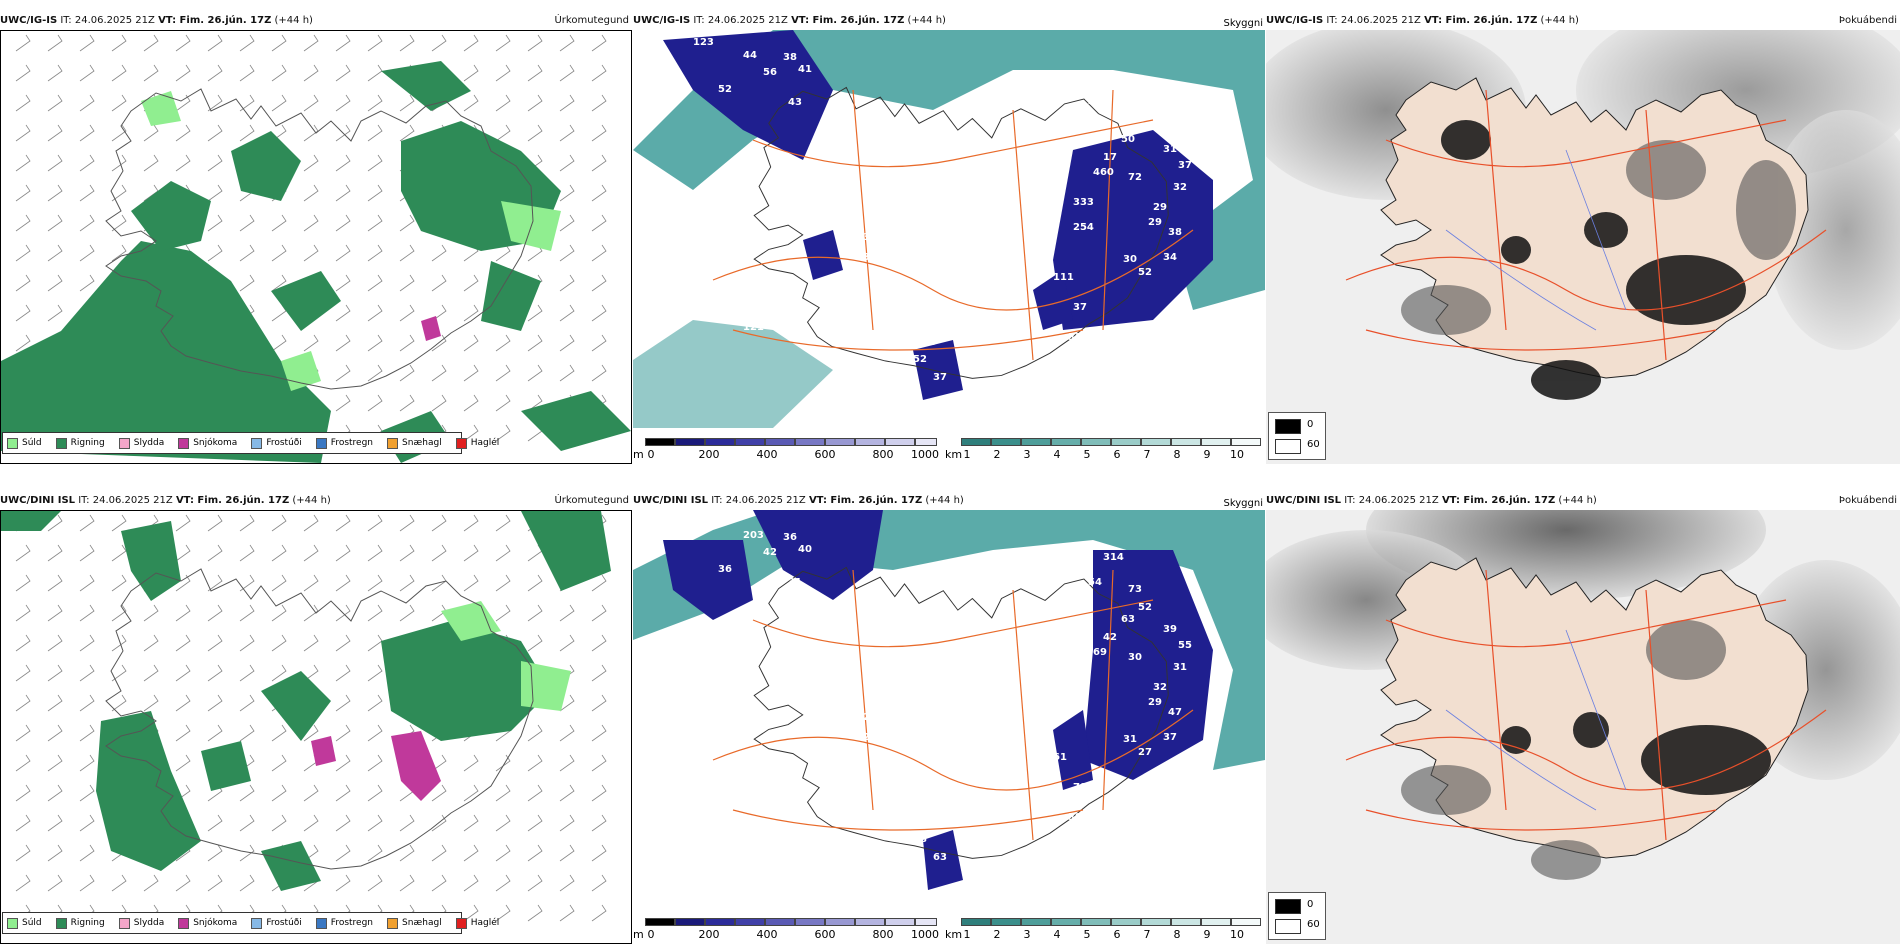 This screenshot has height=950, width=1900. What do you see at coordinates (1145, 752) in the screenshot?
I see `cloudbase-label: 27` at bounding box center [1145, 752].